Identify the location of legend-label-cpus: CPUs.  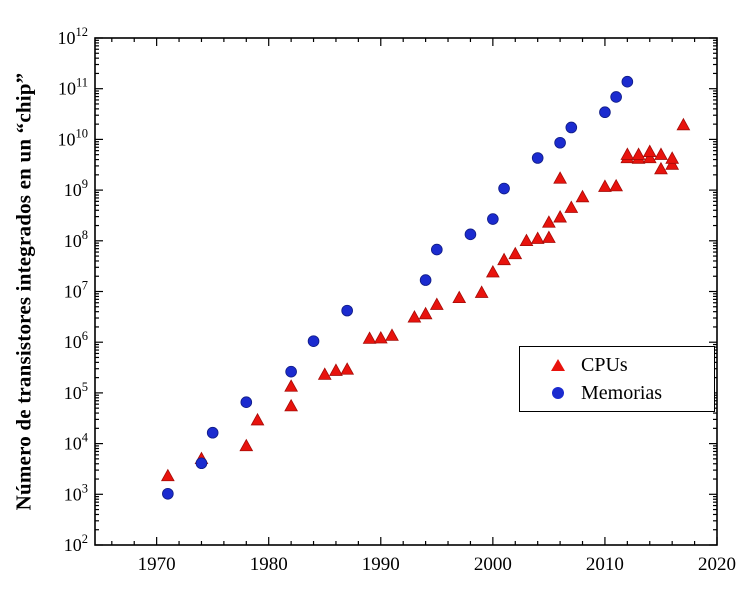
(604, 365).